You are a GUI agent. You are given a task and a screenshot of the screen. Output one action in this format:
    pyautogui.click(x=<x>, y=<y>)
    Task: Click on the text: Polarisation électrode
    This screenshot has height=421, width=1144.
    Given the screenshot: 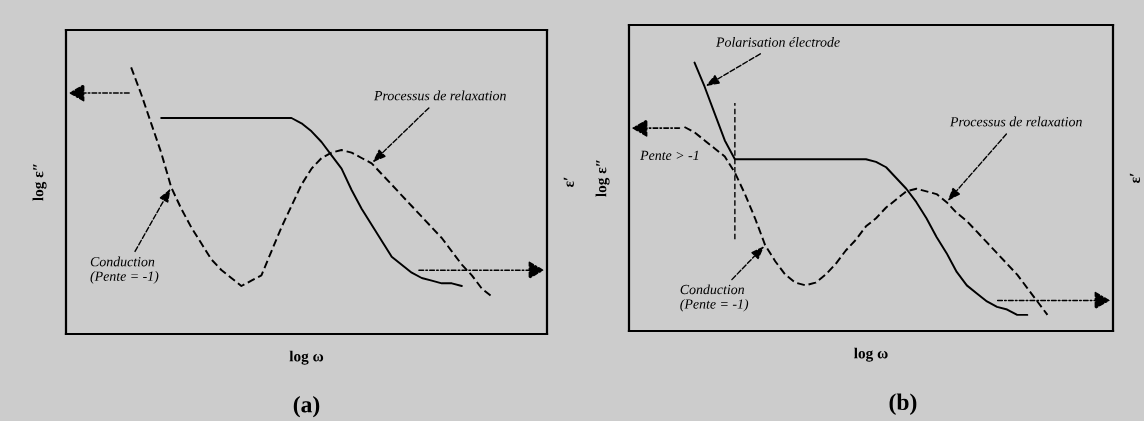 What is the action you would take?
    pyautogui.click(x=777, y=42)
    